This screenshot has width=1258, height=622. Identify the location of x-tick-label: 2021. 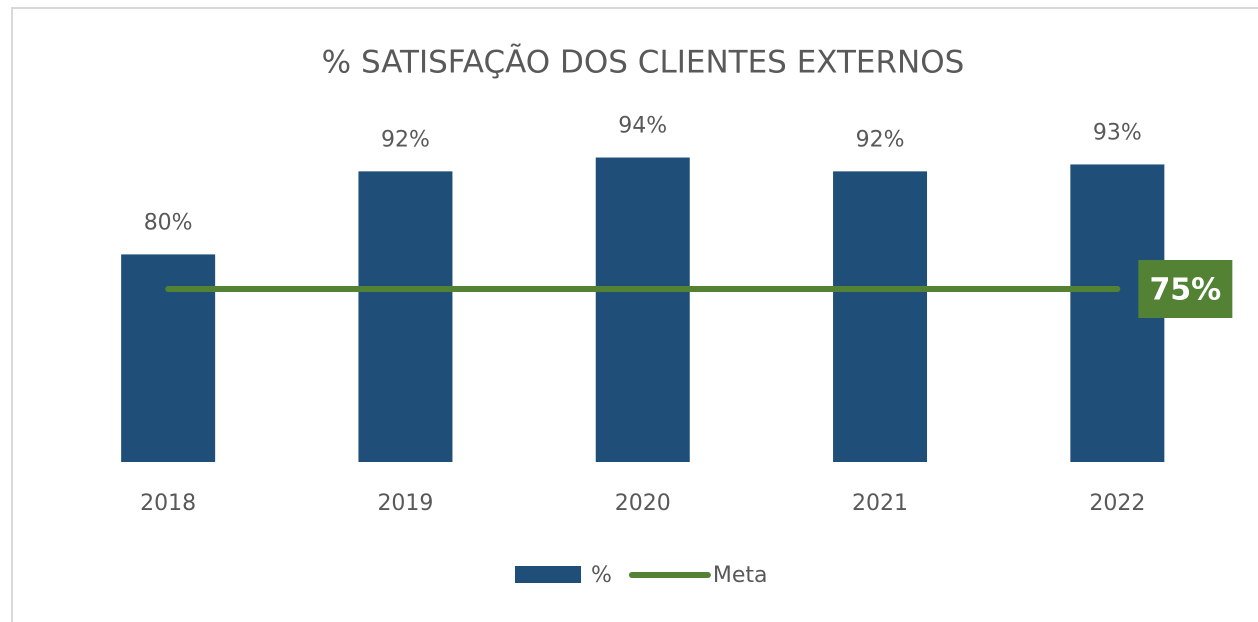
(880, 503).